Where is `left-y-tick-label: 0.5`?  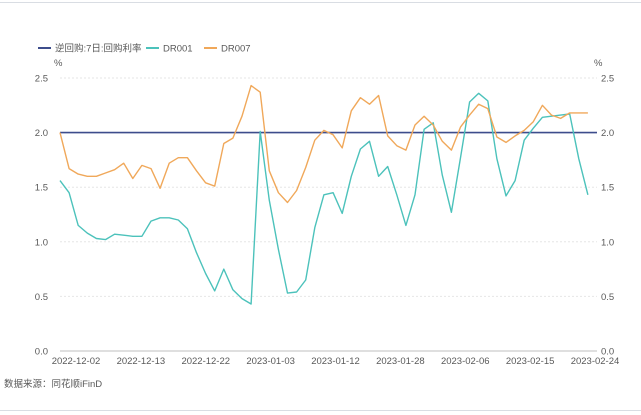
left-y-tick-label: 0.5 is located at coordinates (41, 297).